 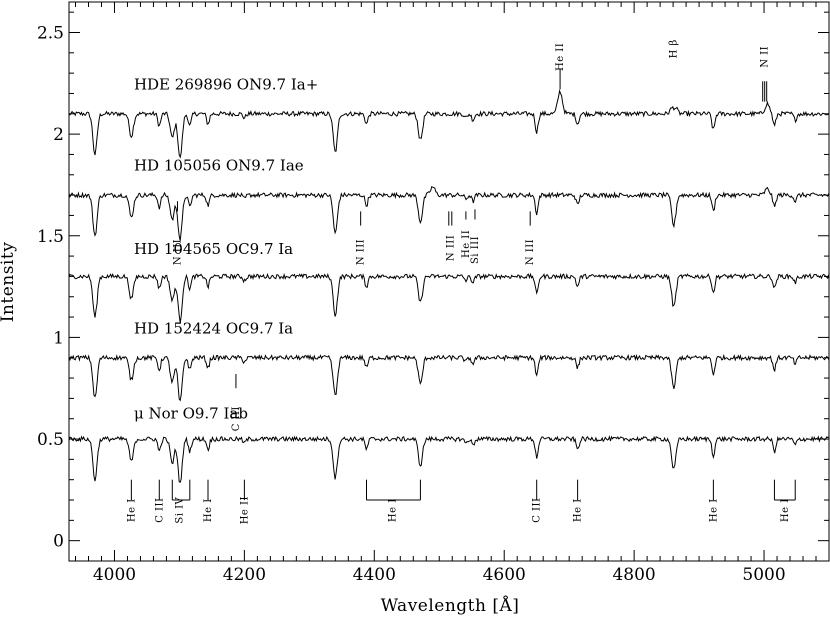 What do you see at coordinates (9, 282) in the screenshot?
I see `y-axis-label: Intensity` at bounding box center [9, 282].